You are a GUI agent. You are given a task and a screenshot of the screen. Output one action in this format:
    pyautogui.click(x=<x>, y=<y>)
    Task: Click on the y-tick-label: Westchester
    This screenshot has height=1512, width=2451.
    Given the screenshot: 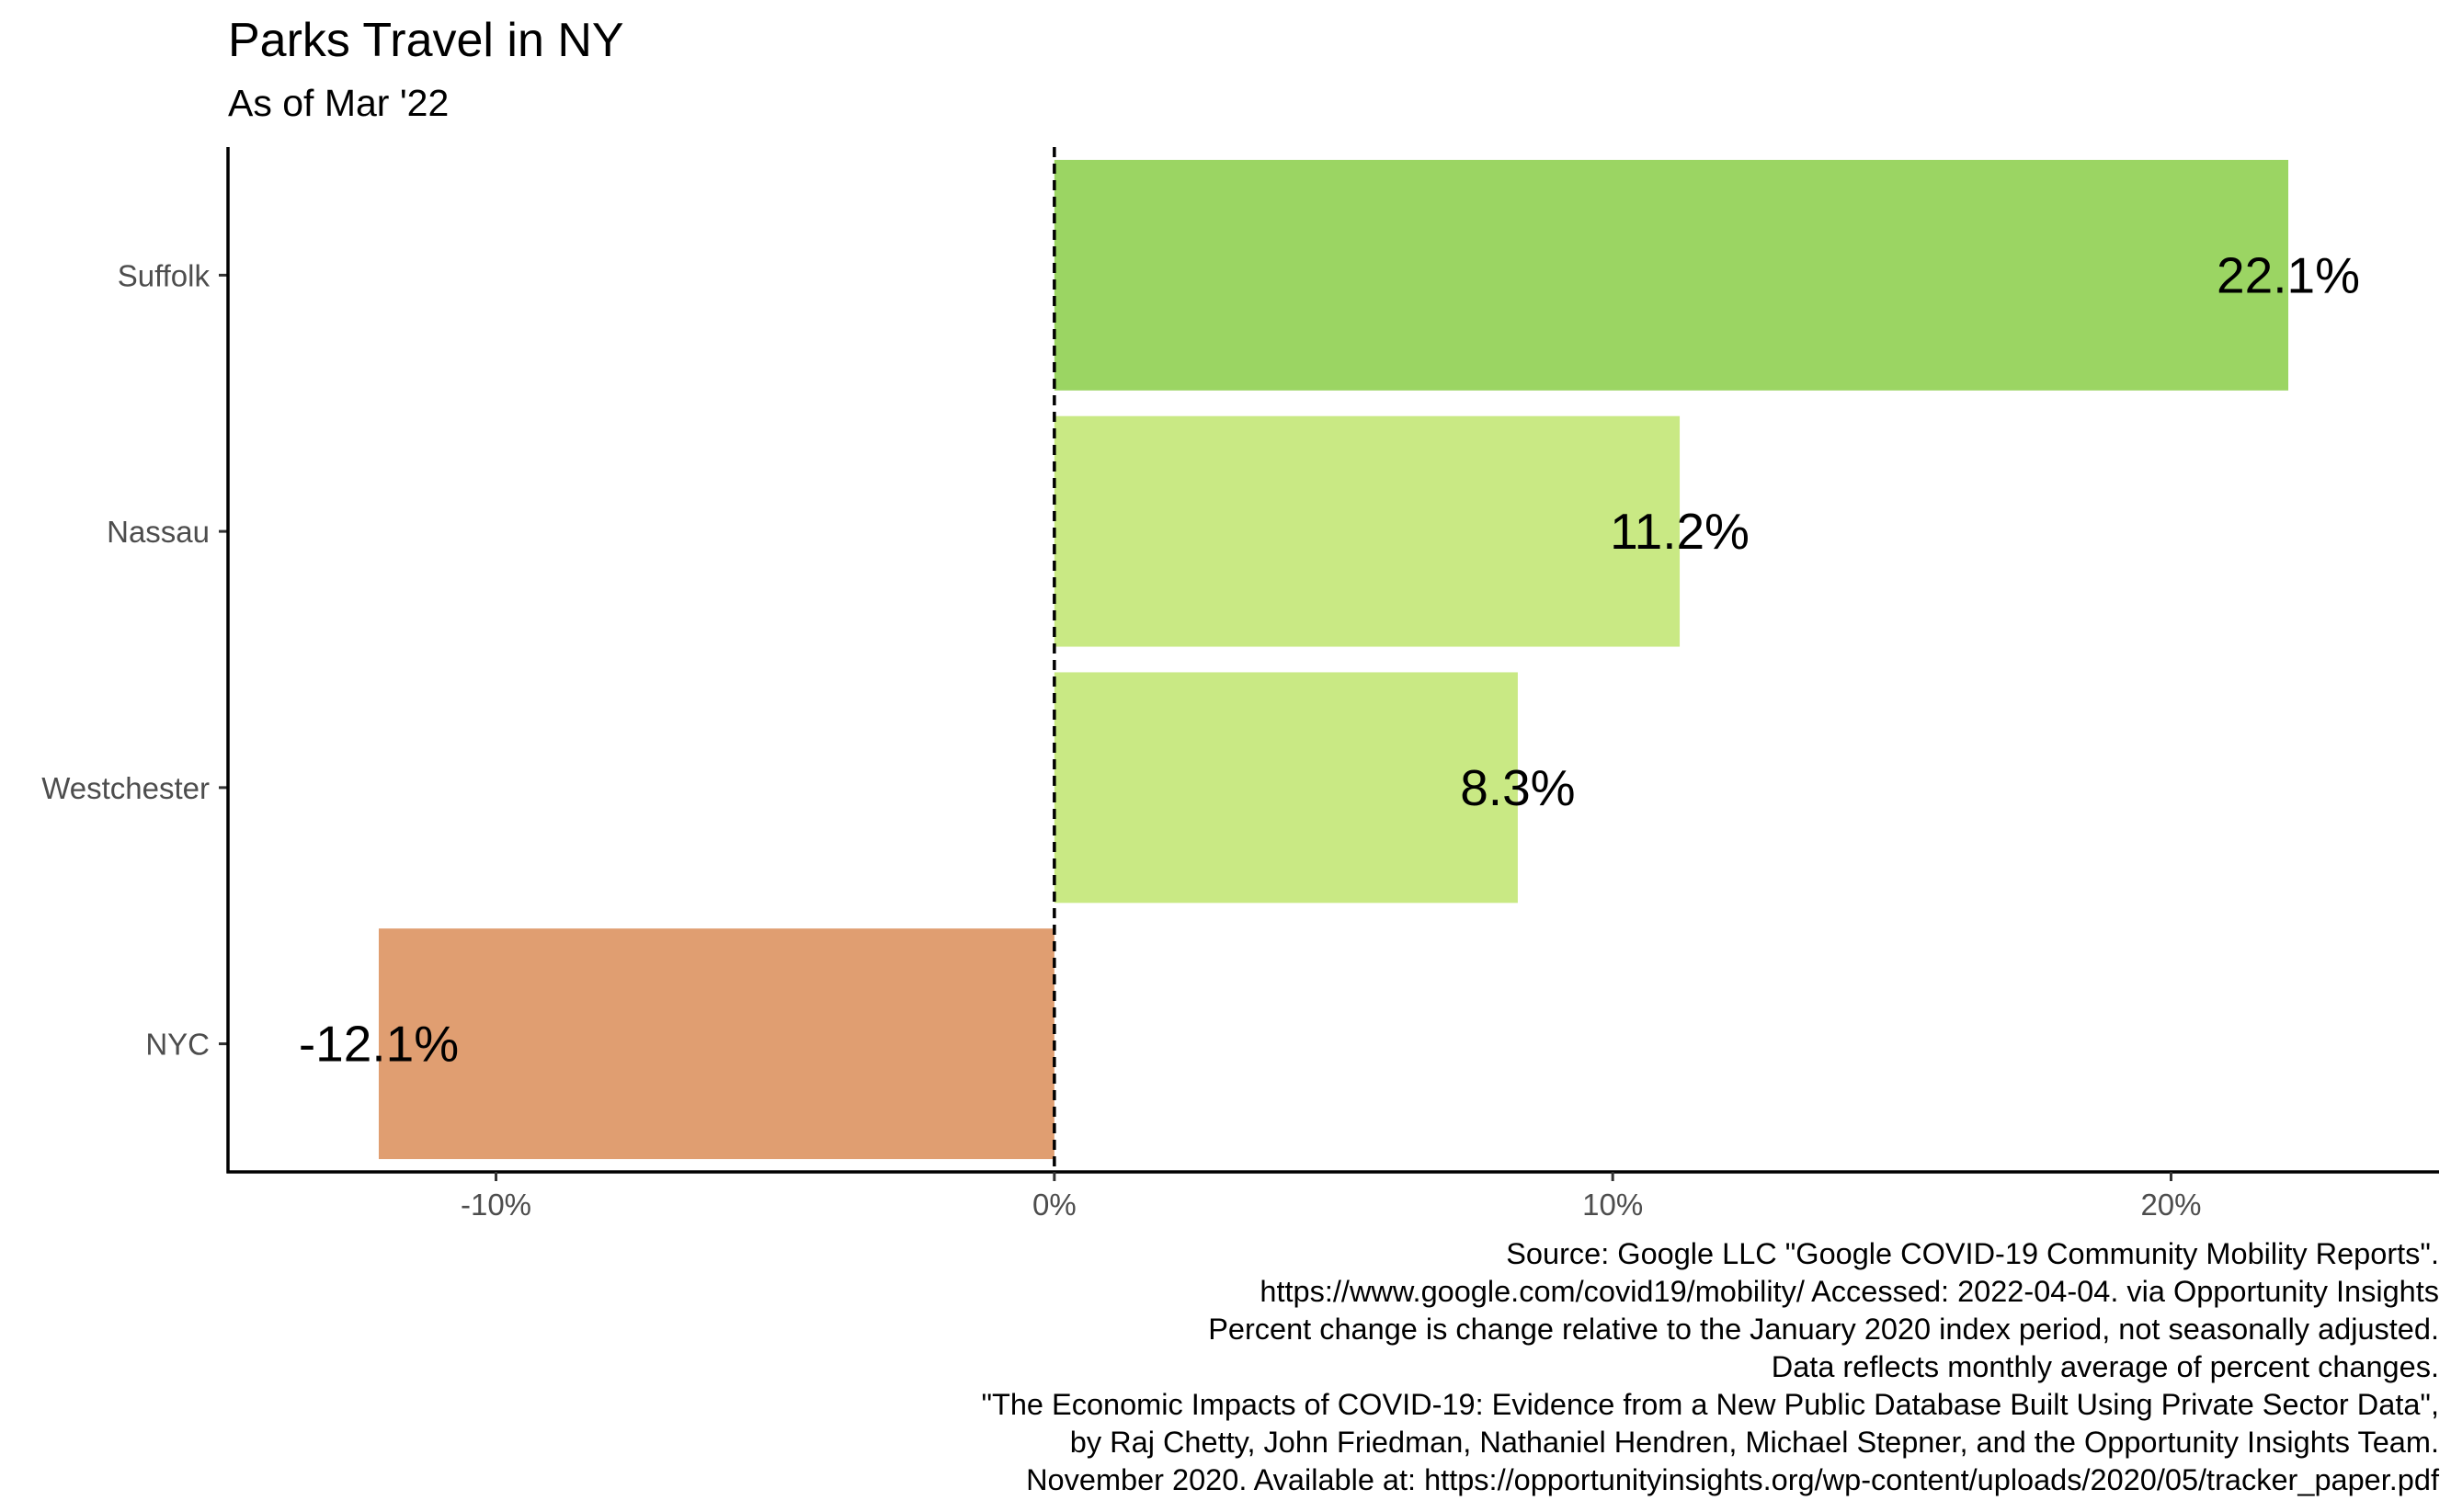 What is the action you would take?
    pyautogui.click(x=126, y=788)
    